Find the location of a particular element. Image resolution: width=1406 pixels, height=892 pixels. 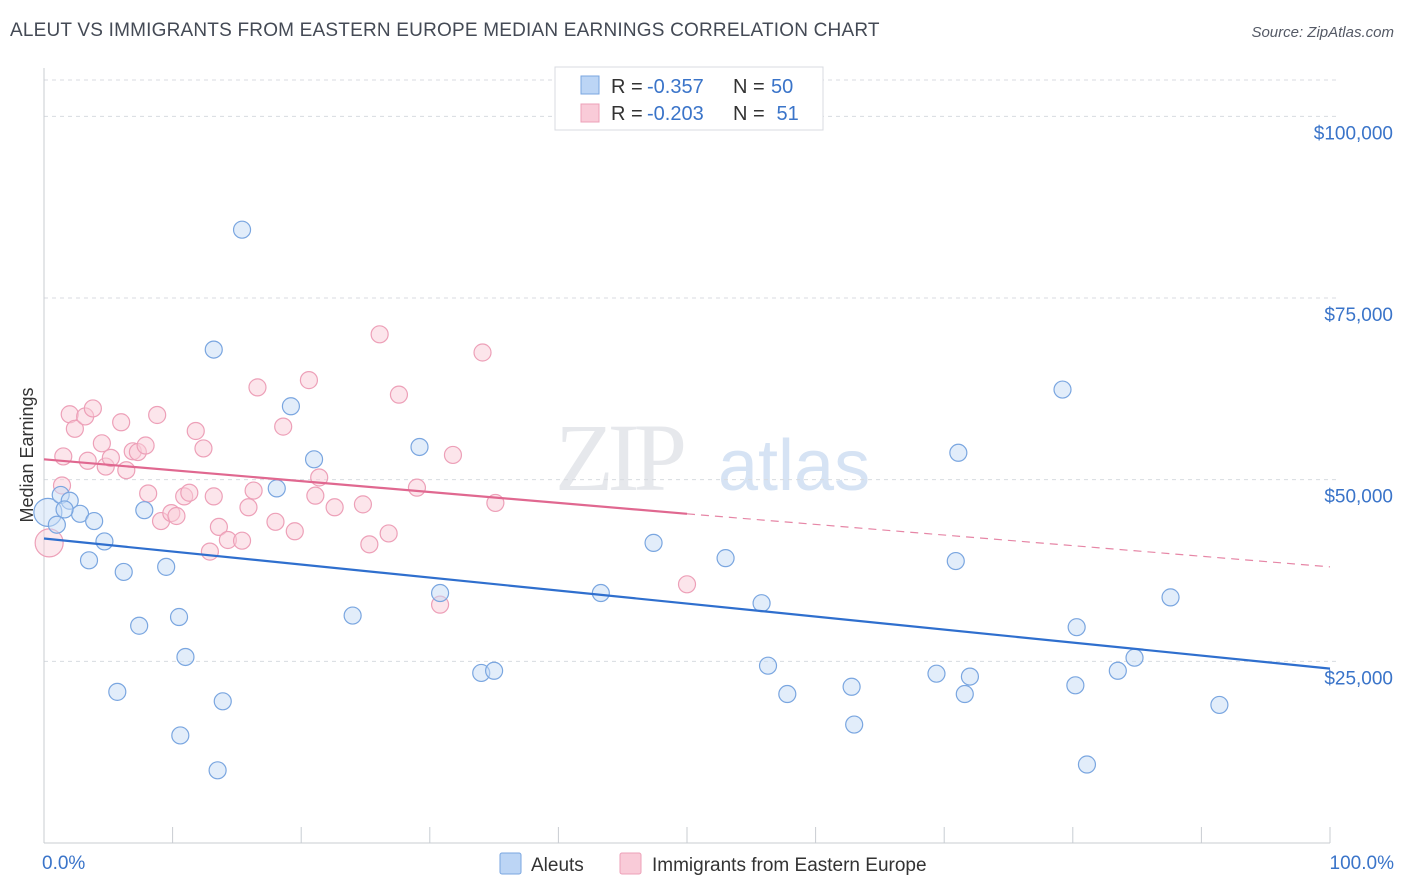

source-credit: Source: ZipAtlas.com is located at coordinates (1322, 32).